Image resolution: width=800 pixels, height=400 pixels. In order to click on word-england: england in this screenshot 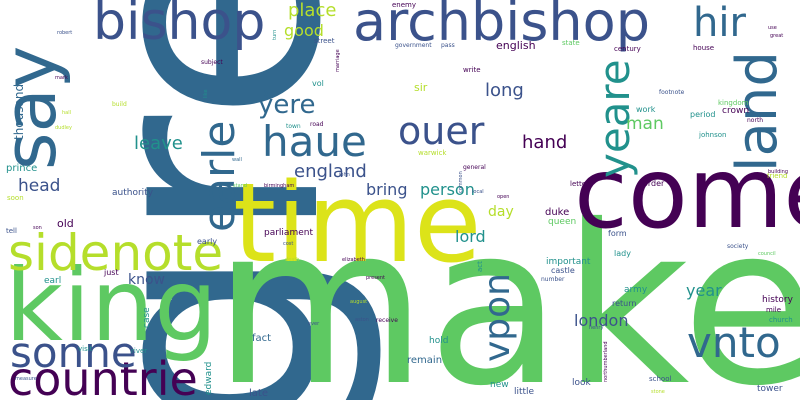, I will do `click(330, 171)`.